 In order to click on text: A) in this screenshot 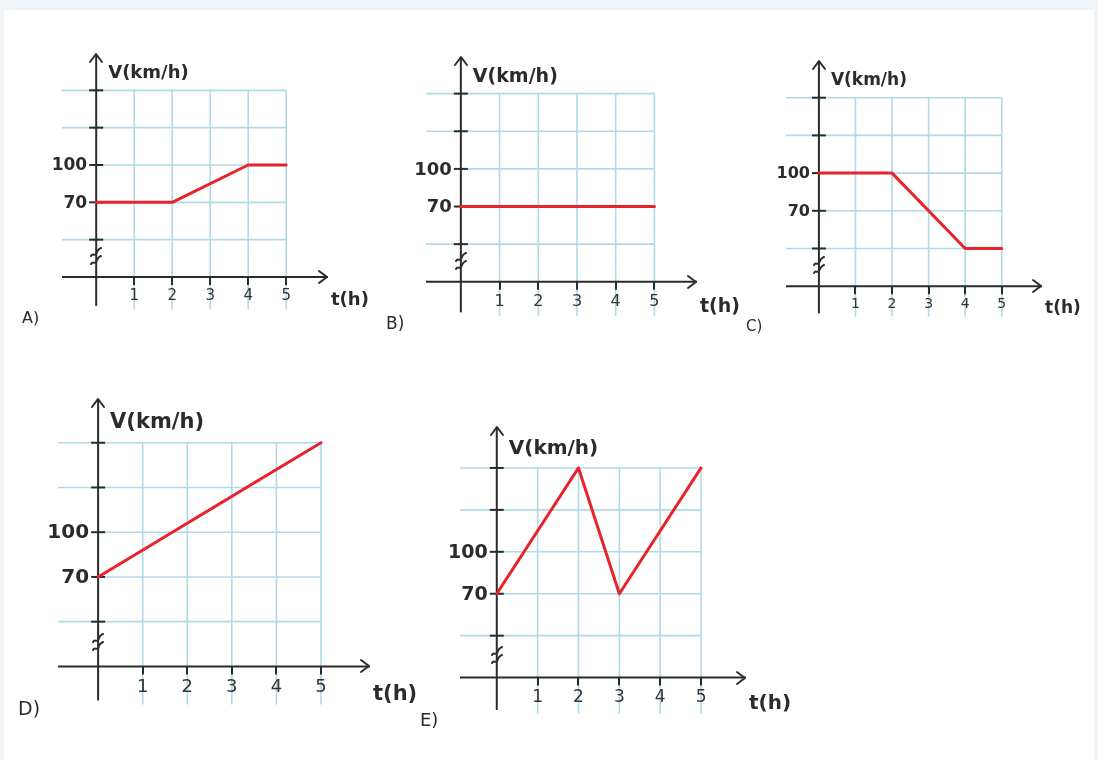, I will do `click(31, 318)`.